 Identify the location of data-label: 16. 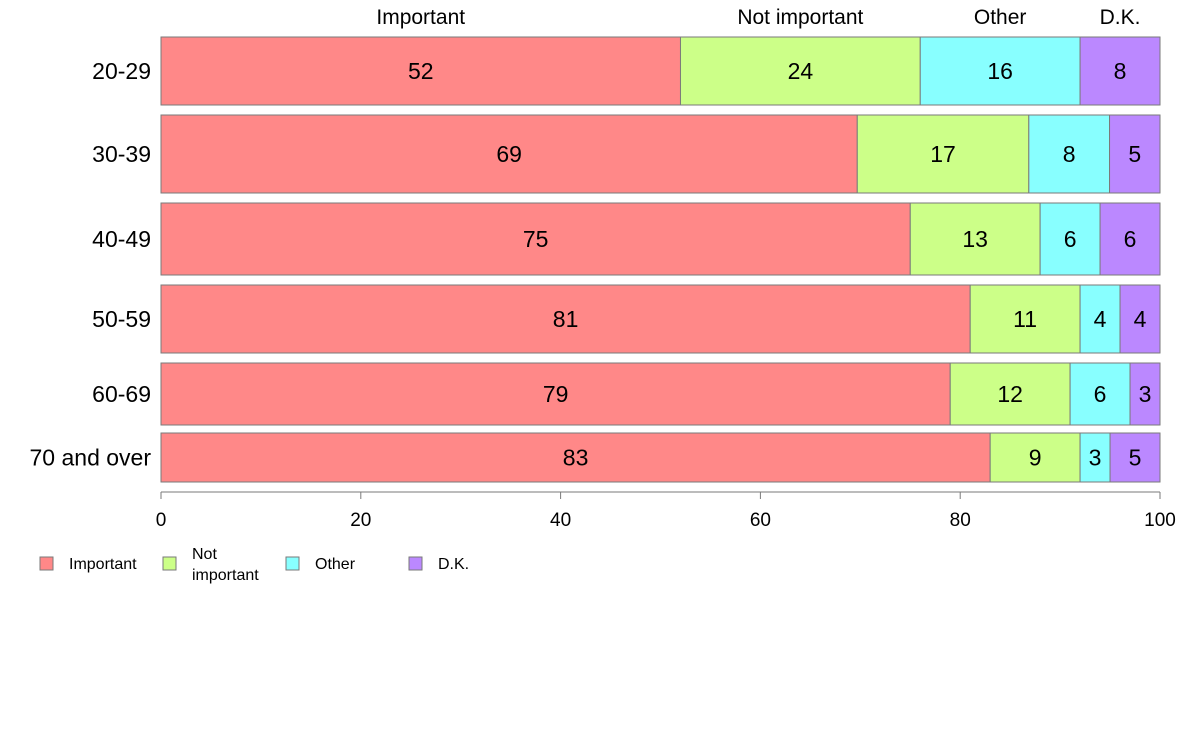
(1000, 71).